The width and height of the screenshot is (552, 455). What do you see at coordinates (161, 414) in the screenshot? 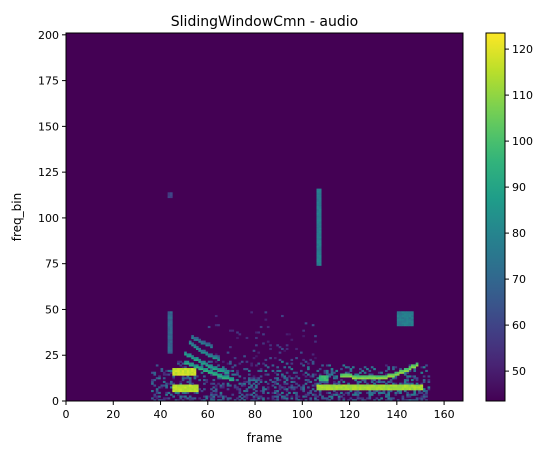
I see `x-tick-label: 40` at bounding box center [161, 414].